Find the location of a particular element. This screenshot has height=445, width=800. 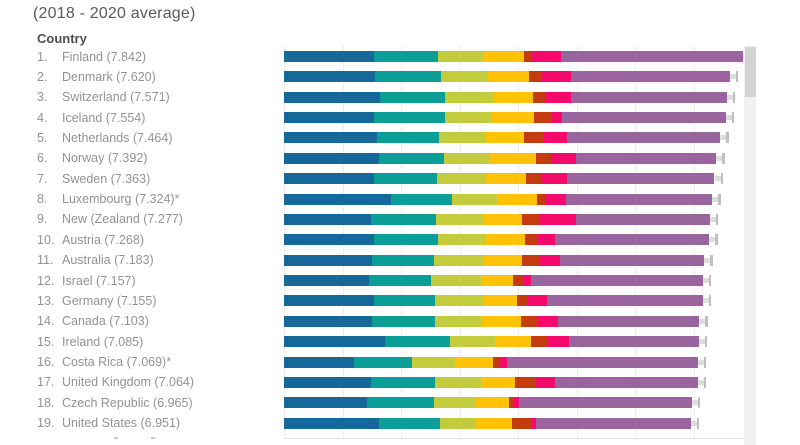

stacked-bar-ireland- is located at coordinates (491, 342).